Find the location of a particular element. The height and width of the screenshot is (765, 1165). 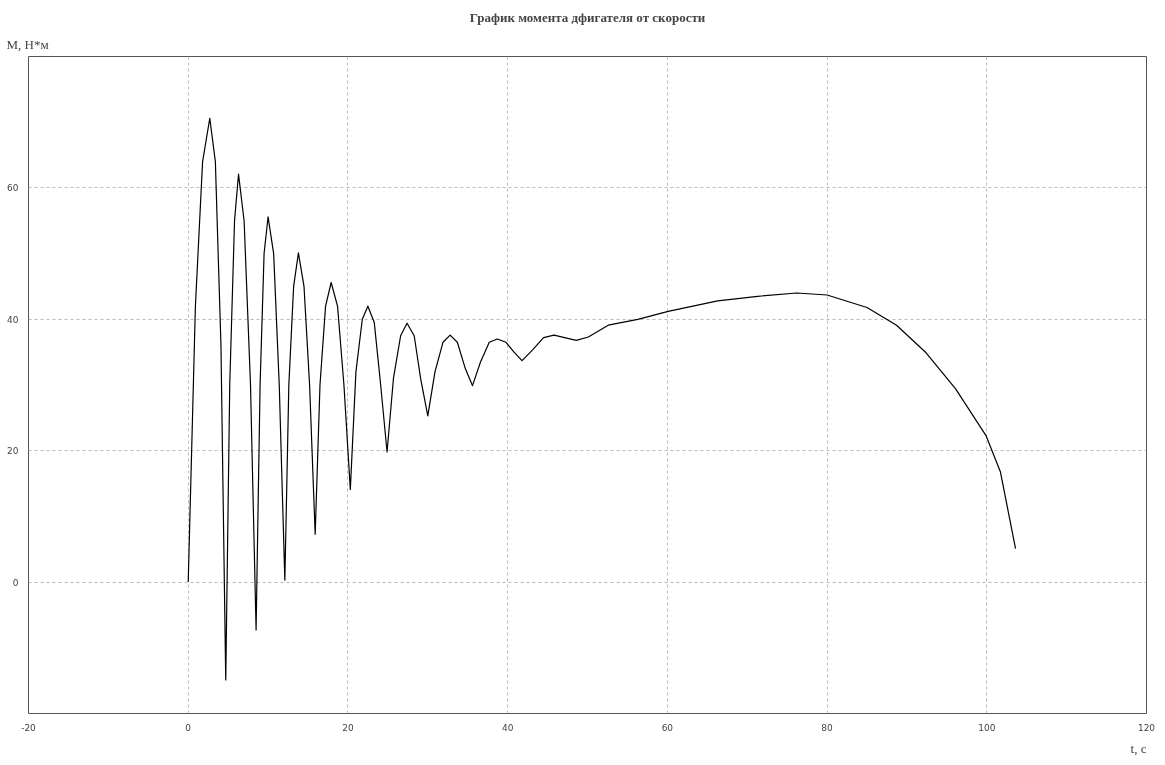

x-tick-label: 0 is located at coordinates (188, 727).